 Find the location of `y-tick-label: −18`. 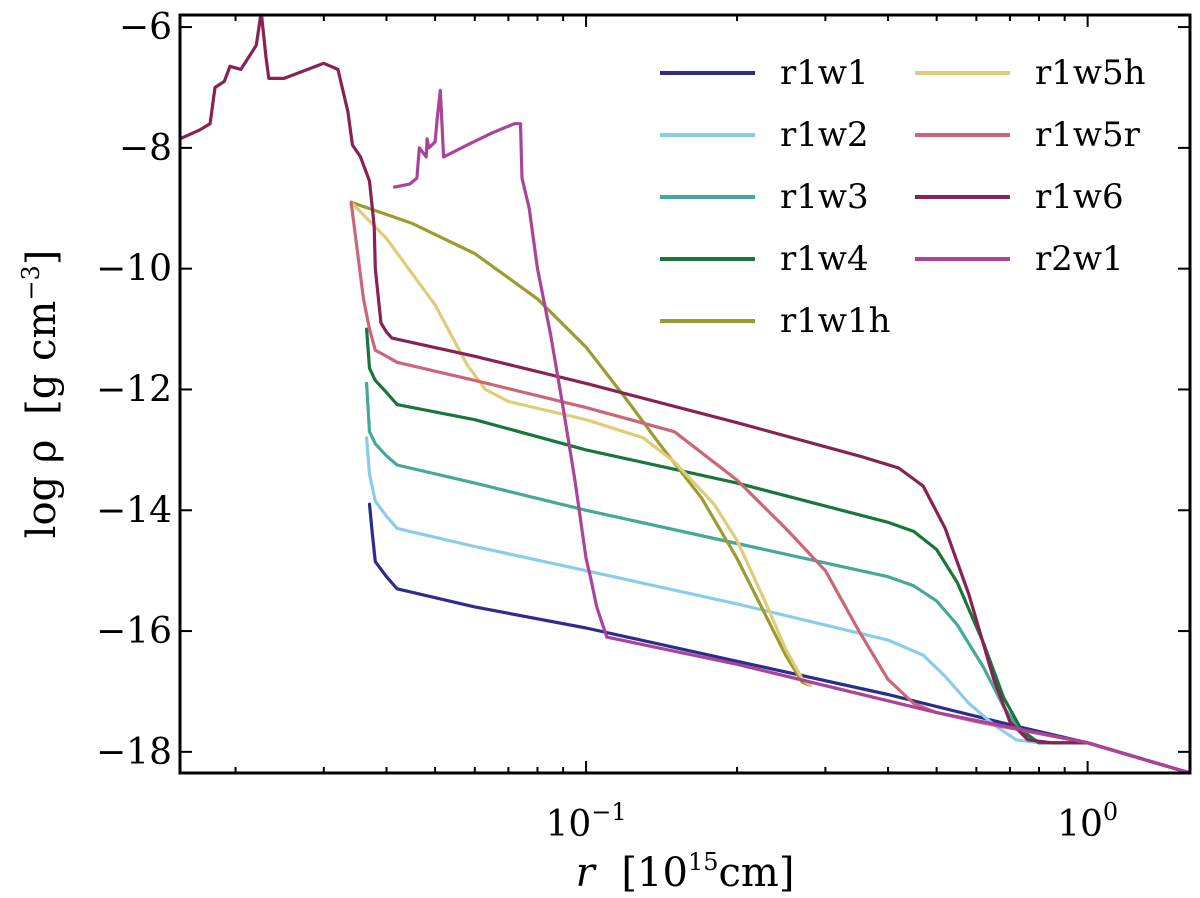

y-tick-label: −18 is located at coordinates (134, 752).